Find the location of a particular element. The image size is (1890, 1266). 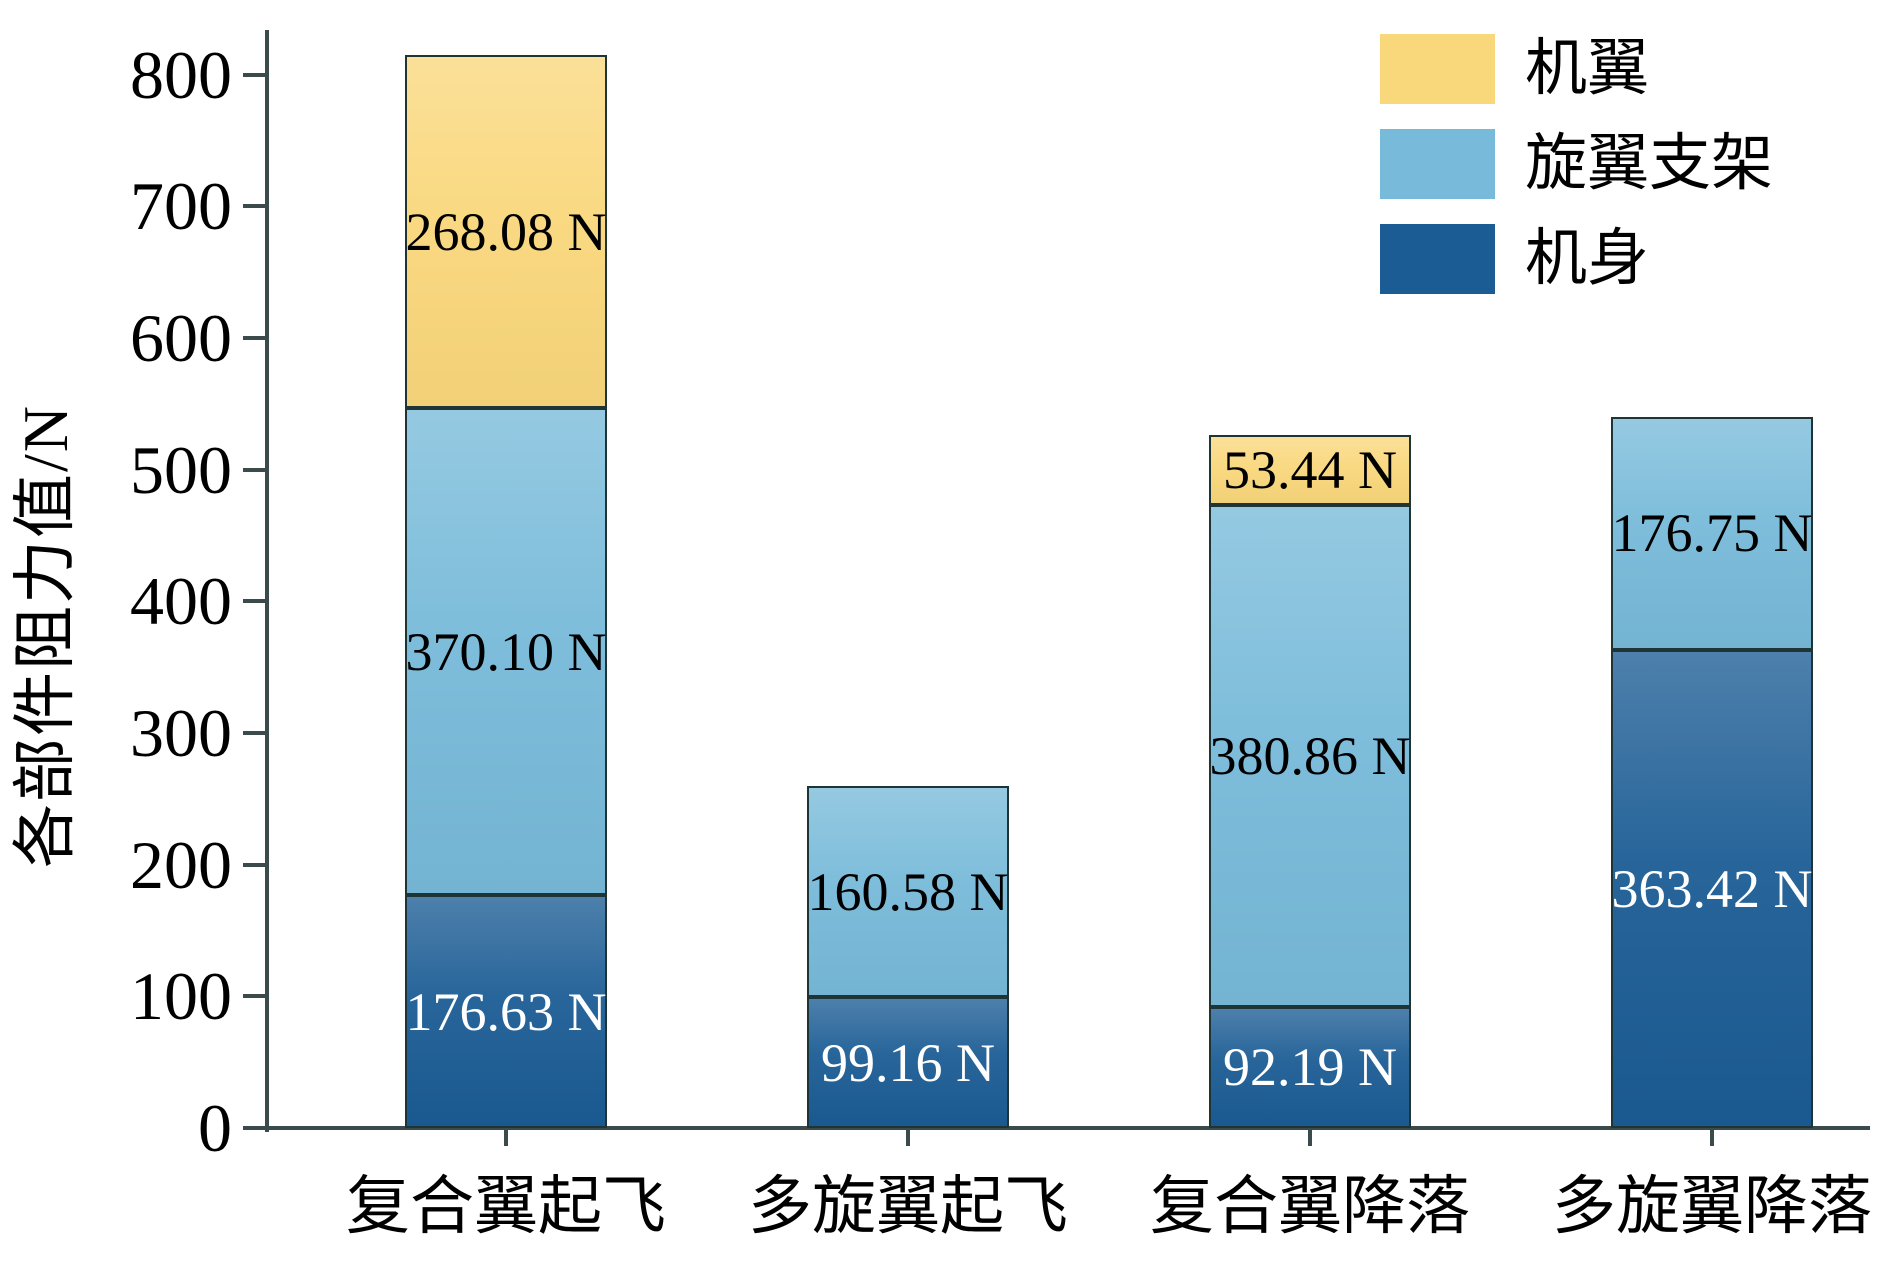

bar-value-label: 176.75 N is located at coordinates (1712, 533).